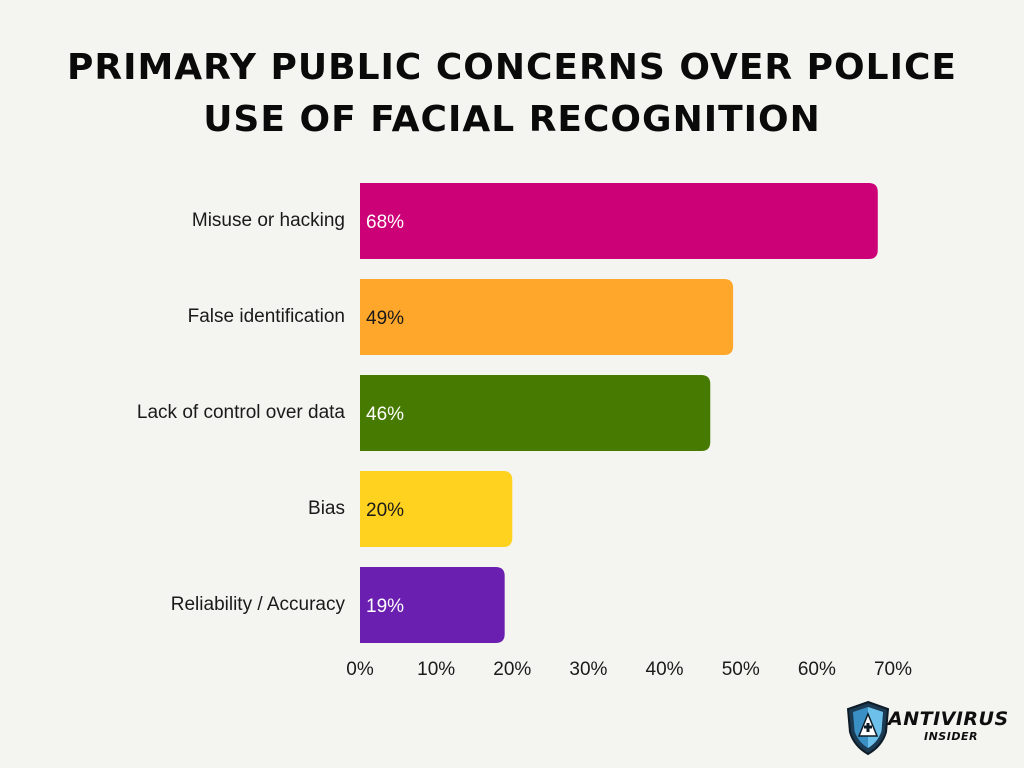 The height and width of the screenshot is (768, 1024). Describe the element at coordinates (665, 669) in the screenshot. I see `x-tick-label-40: 40%` at that location.